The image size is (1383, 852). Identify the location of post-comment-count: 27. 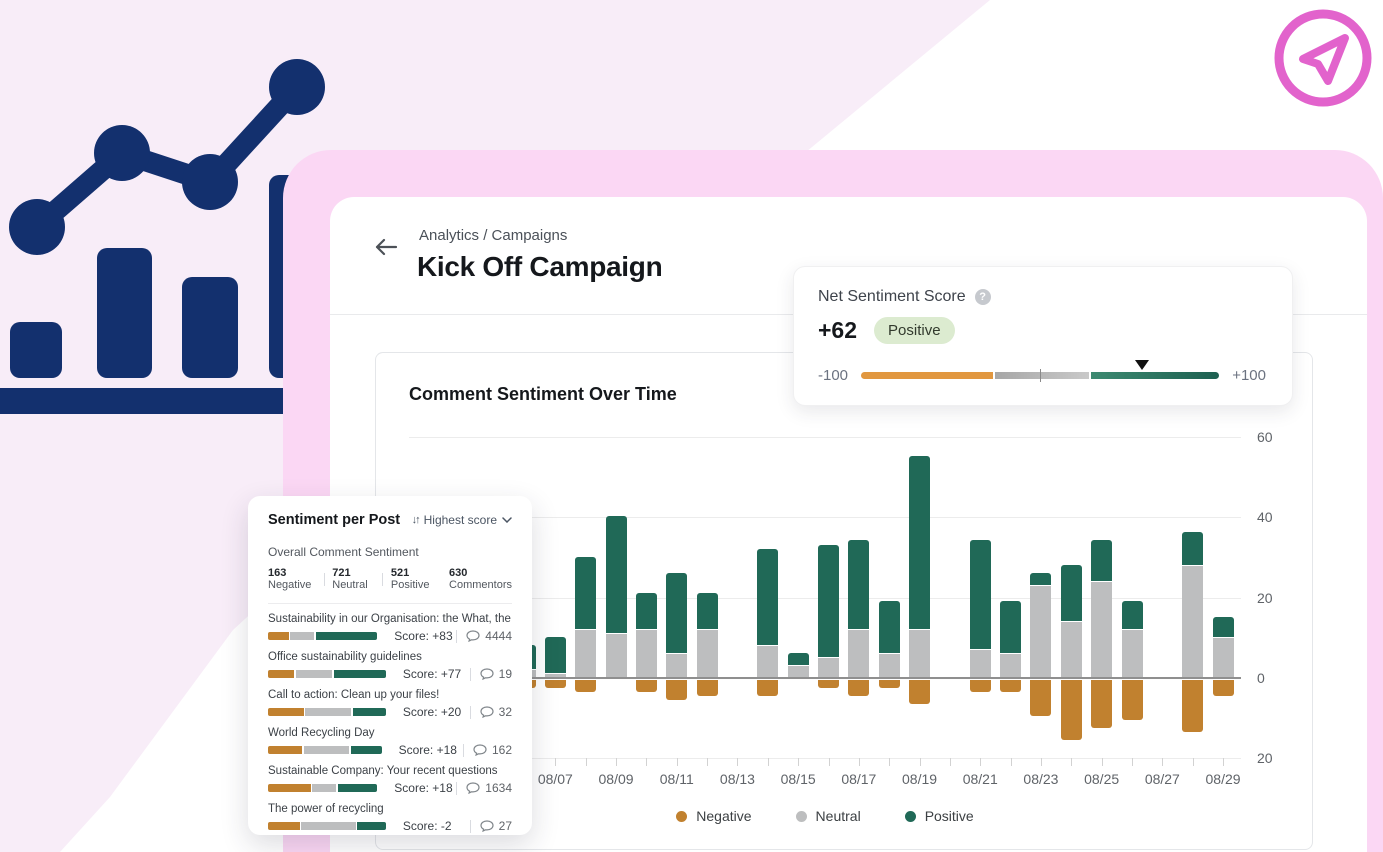
(496, 826).